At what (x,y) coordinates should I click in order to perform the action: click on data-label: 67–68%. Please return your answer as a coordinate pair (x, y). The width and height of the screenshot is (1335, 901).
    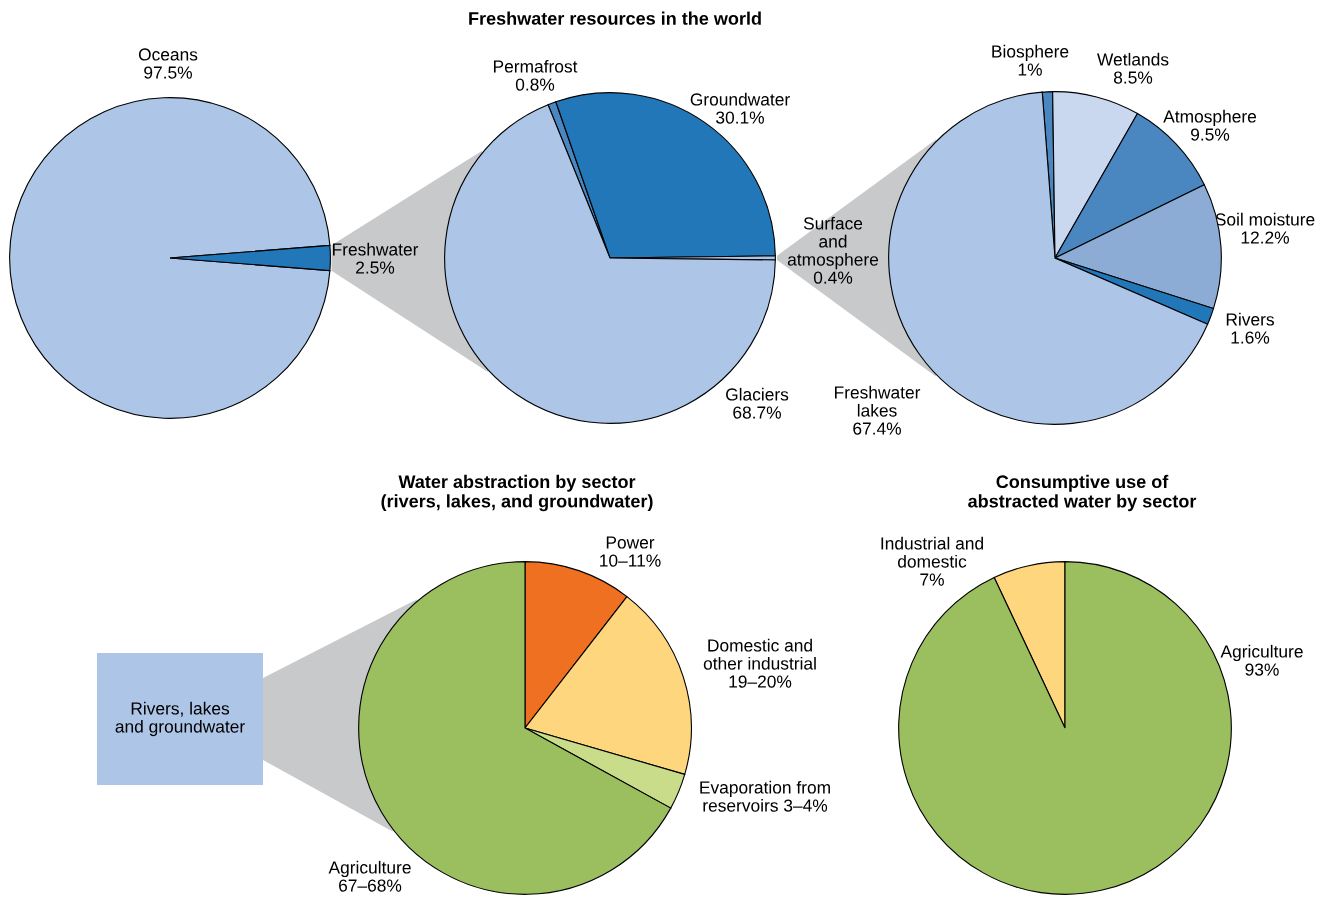
    Looking at the image, I should click on (370, 885).